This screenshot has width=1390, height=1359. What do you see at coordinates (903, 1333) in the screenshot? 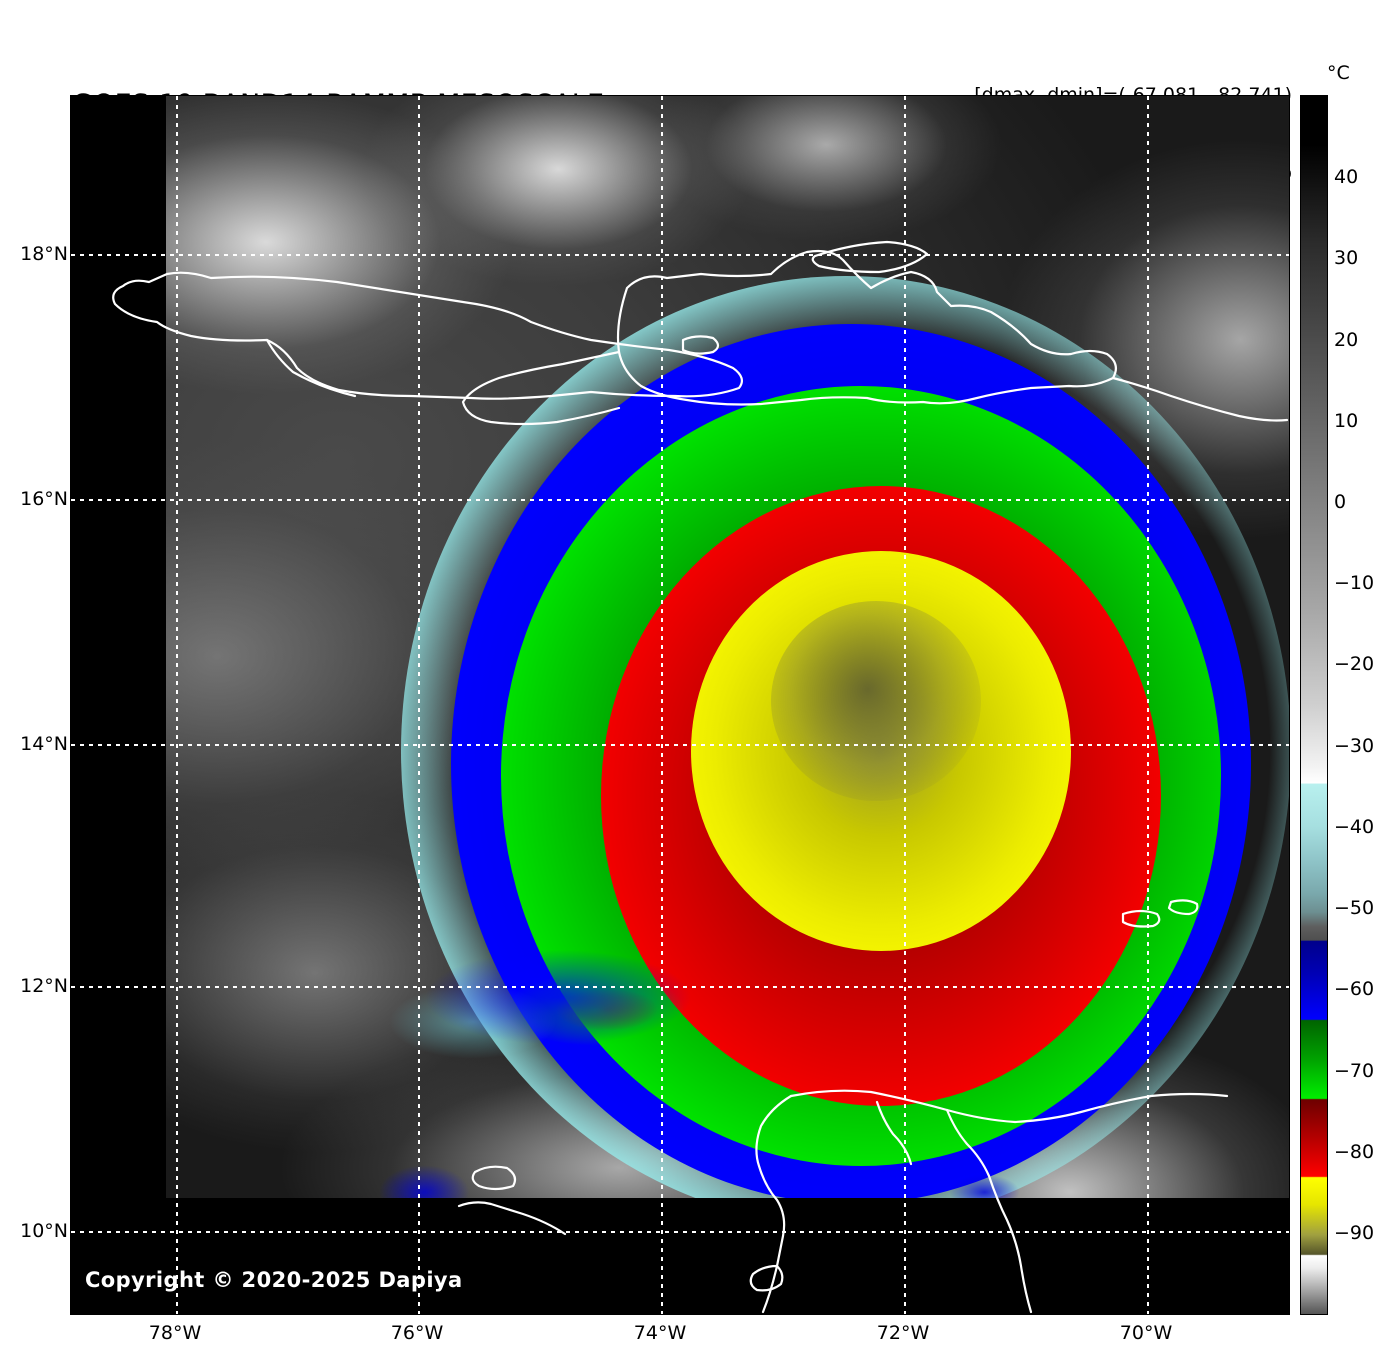
I see `x-tick-72w: 72°W` at bounding box center [903, 1333].